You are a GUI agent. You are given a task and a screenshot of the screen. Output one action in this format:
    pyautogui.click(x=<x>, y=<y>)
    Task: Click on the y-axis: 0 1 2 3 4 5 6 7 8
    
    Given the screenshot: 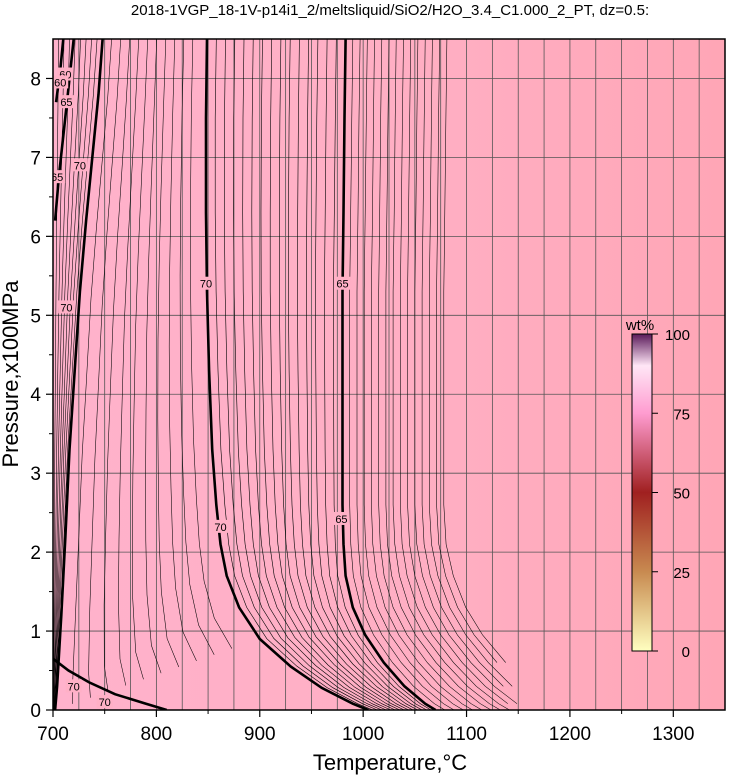 What is the action you would take?
    pyautogui.click(x=41, y=395)
    